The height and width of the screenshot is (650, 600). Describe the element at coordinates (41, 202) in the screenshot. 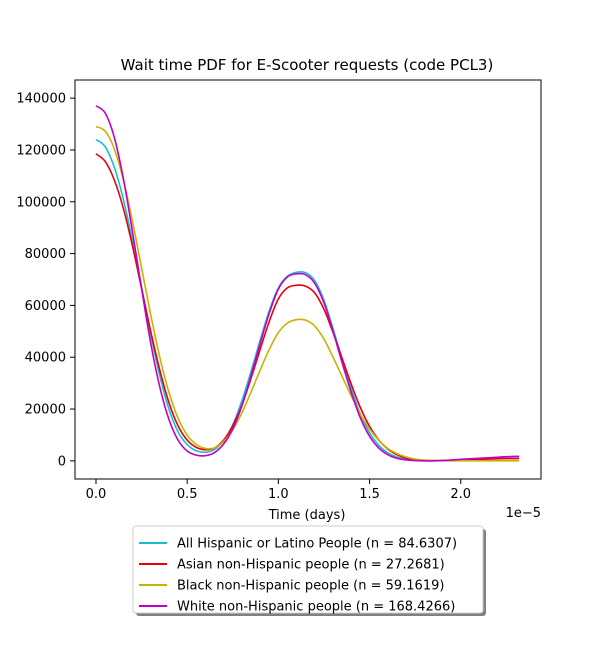

I see `y-tick-label: 100000` at that location.